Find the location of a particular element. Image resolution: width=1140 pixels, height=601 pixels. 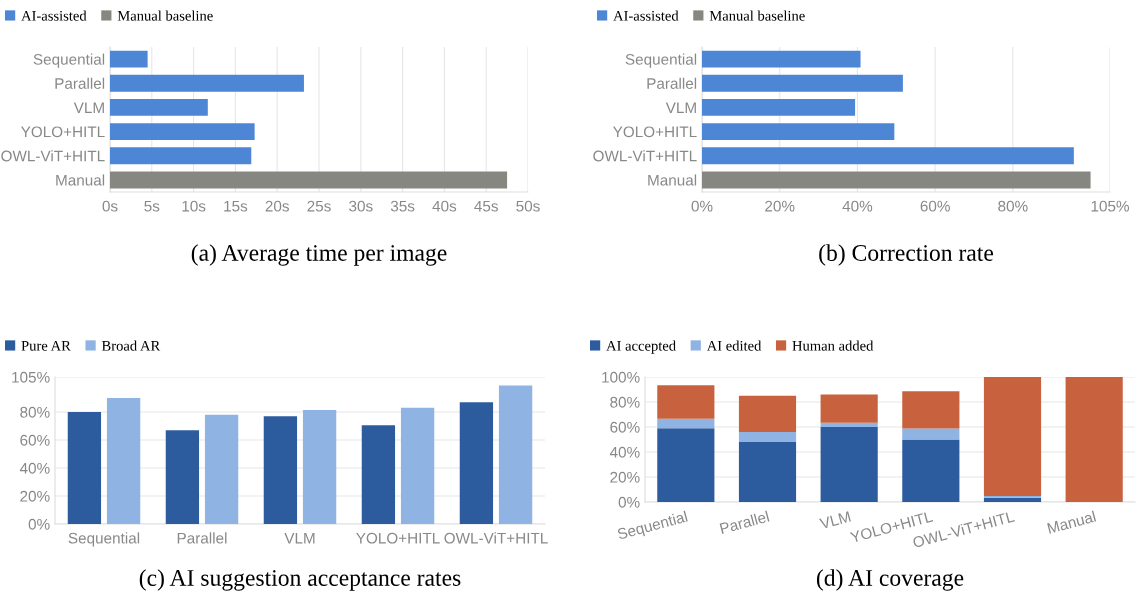

x-tick-label: 45s is located at coordinates (486, 206).